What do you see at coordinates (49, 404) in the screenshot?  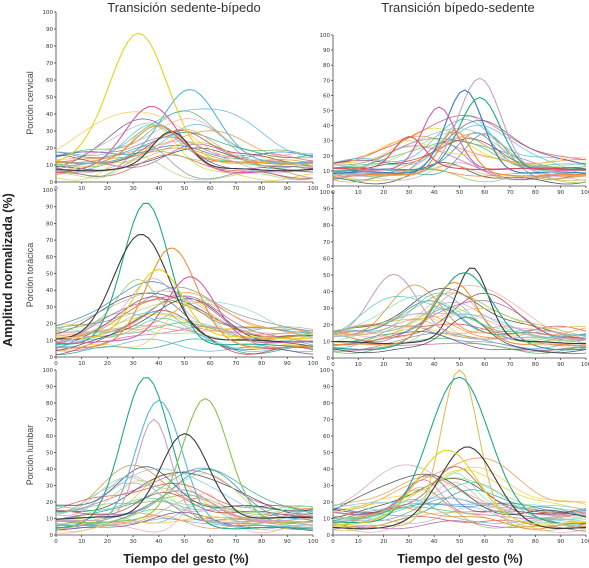 I see `y-tick-label: 80` at bounding box center [49, 404].